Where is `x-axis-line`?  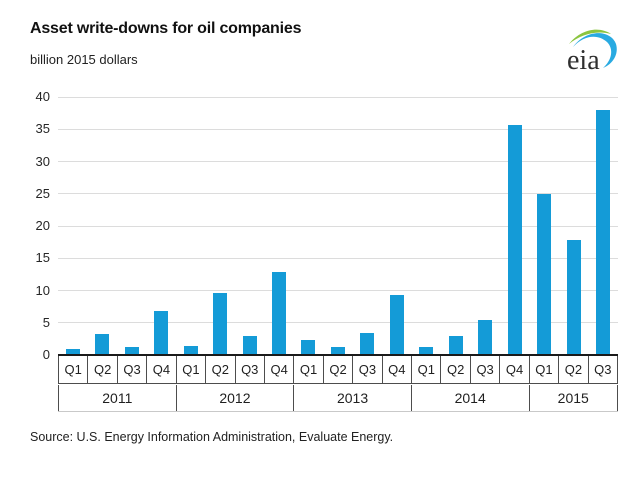 x-axis-line is located at coordinates (338, 355).